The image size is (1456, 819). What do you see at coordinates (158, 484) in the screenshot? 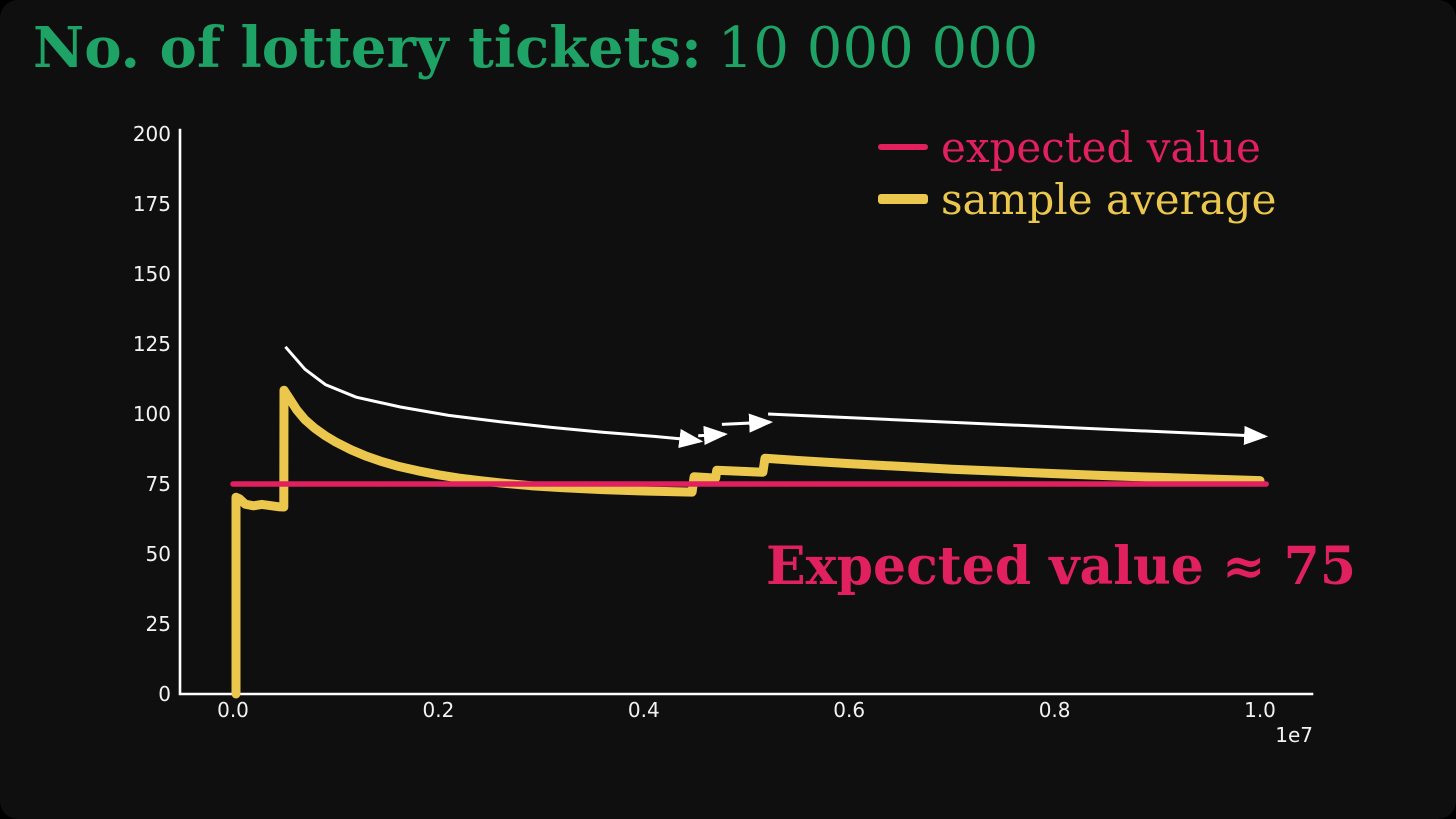
I see `y-tick-label: 75` at bounding box center [158, 484].